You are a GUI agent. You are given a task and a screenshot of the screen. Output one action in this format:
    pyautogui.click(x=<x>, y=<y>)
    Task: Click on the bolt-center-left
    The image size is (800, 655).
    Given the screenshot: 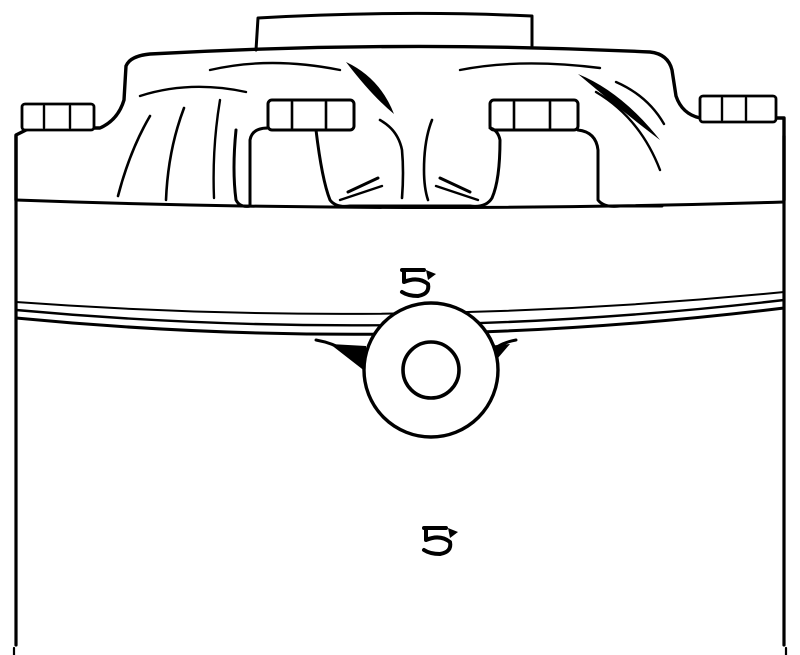 What is the action you would take?
    pyautogui.click(x=311, y=115)
    